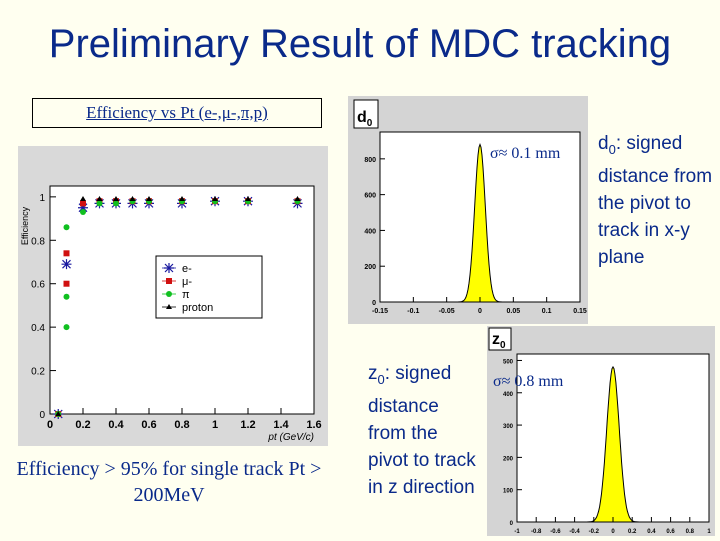  Describe the element at coordinates (508, 362) in the screenshot. I see `y-tick-label: 500` at that location.